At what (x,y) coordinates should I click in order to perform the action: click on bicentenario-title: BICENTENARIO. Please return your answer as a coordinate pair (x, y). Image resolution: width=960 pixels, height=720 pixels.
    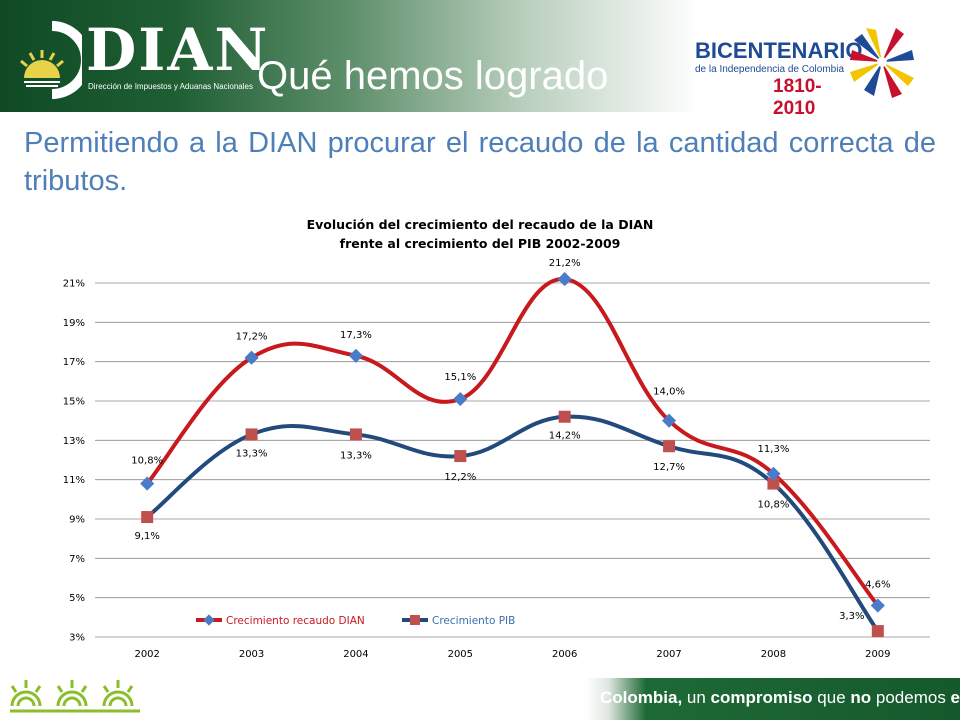
    Looking at the image, I should click on (779, 50).